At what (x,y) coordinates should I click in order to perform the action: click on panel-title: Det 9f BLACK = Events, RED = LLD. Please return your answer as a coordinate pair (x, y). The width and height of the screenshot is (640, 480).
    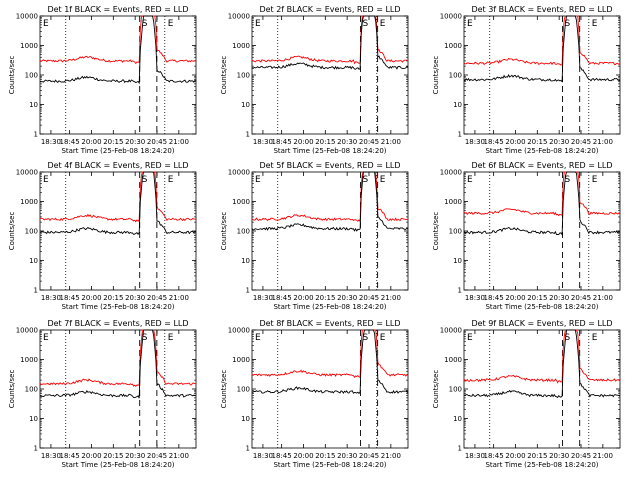
    Looking at the image, I should click on (541, 323).